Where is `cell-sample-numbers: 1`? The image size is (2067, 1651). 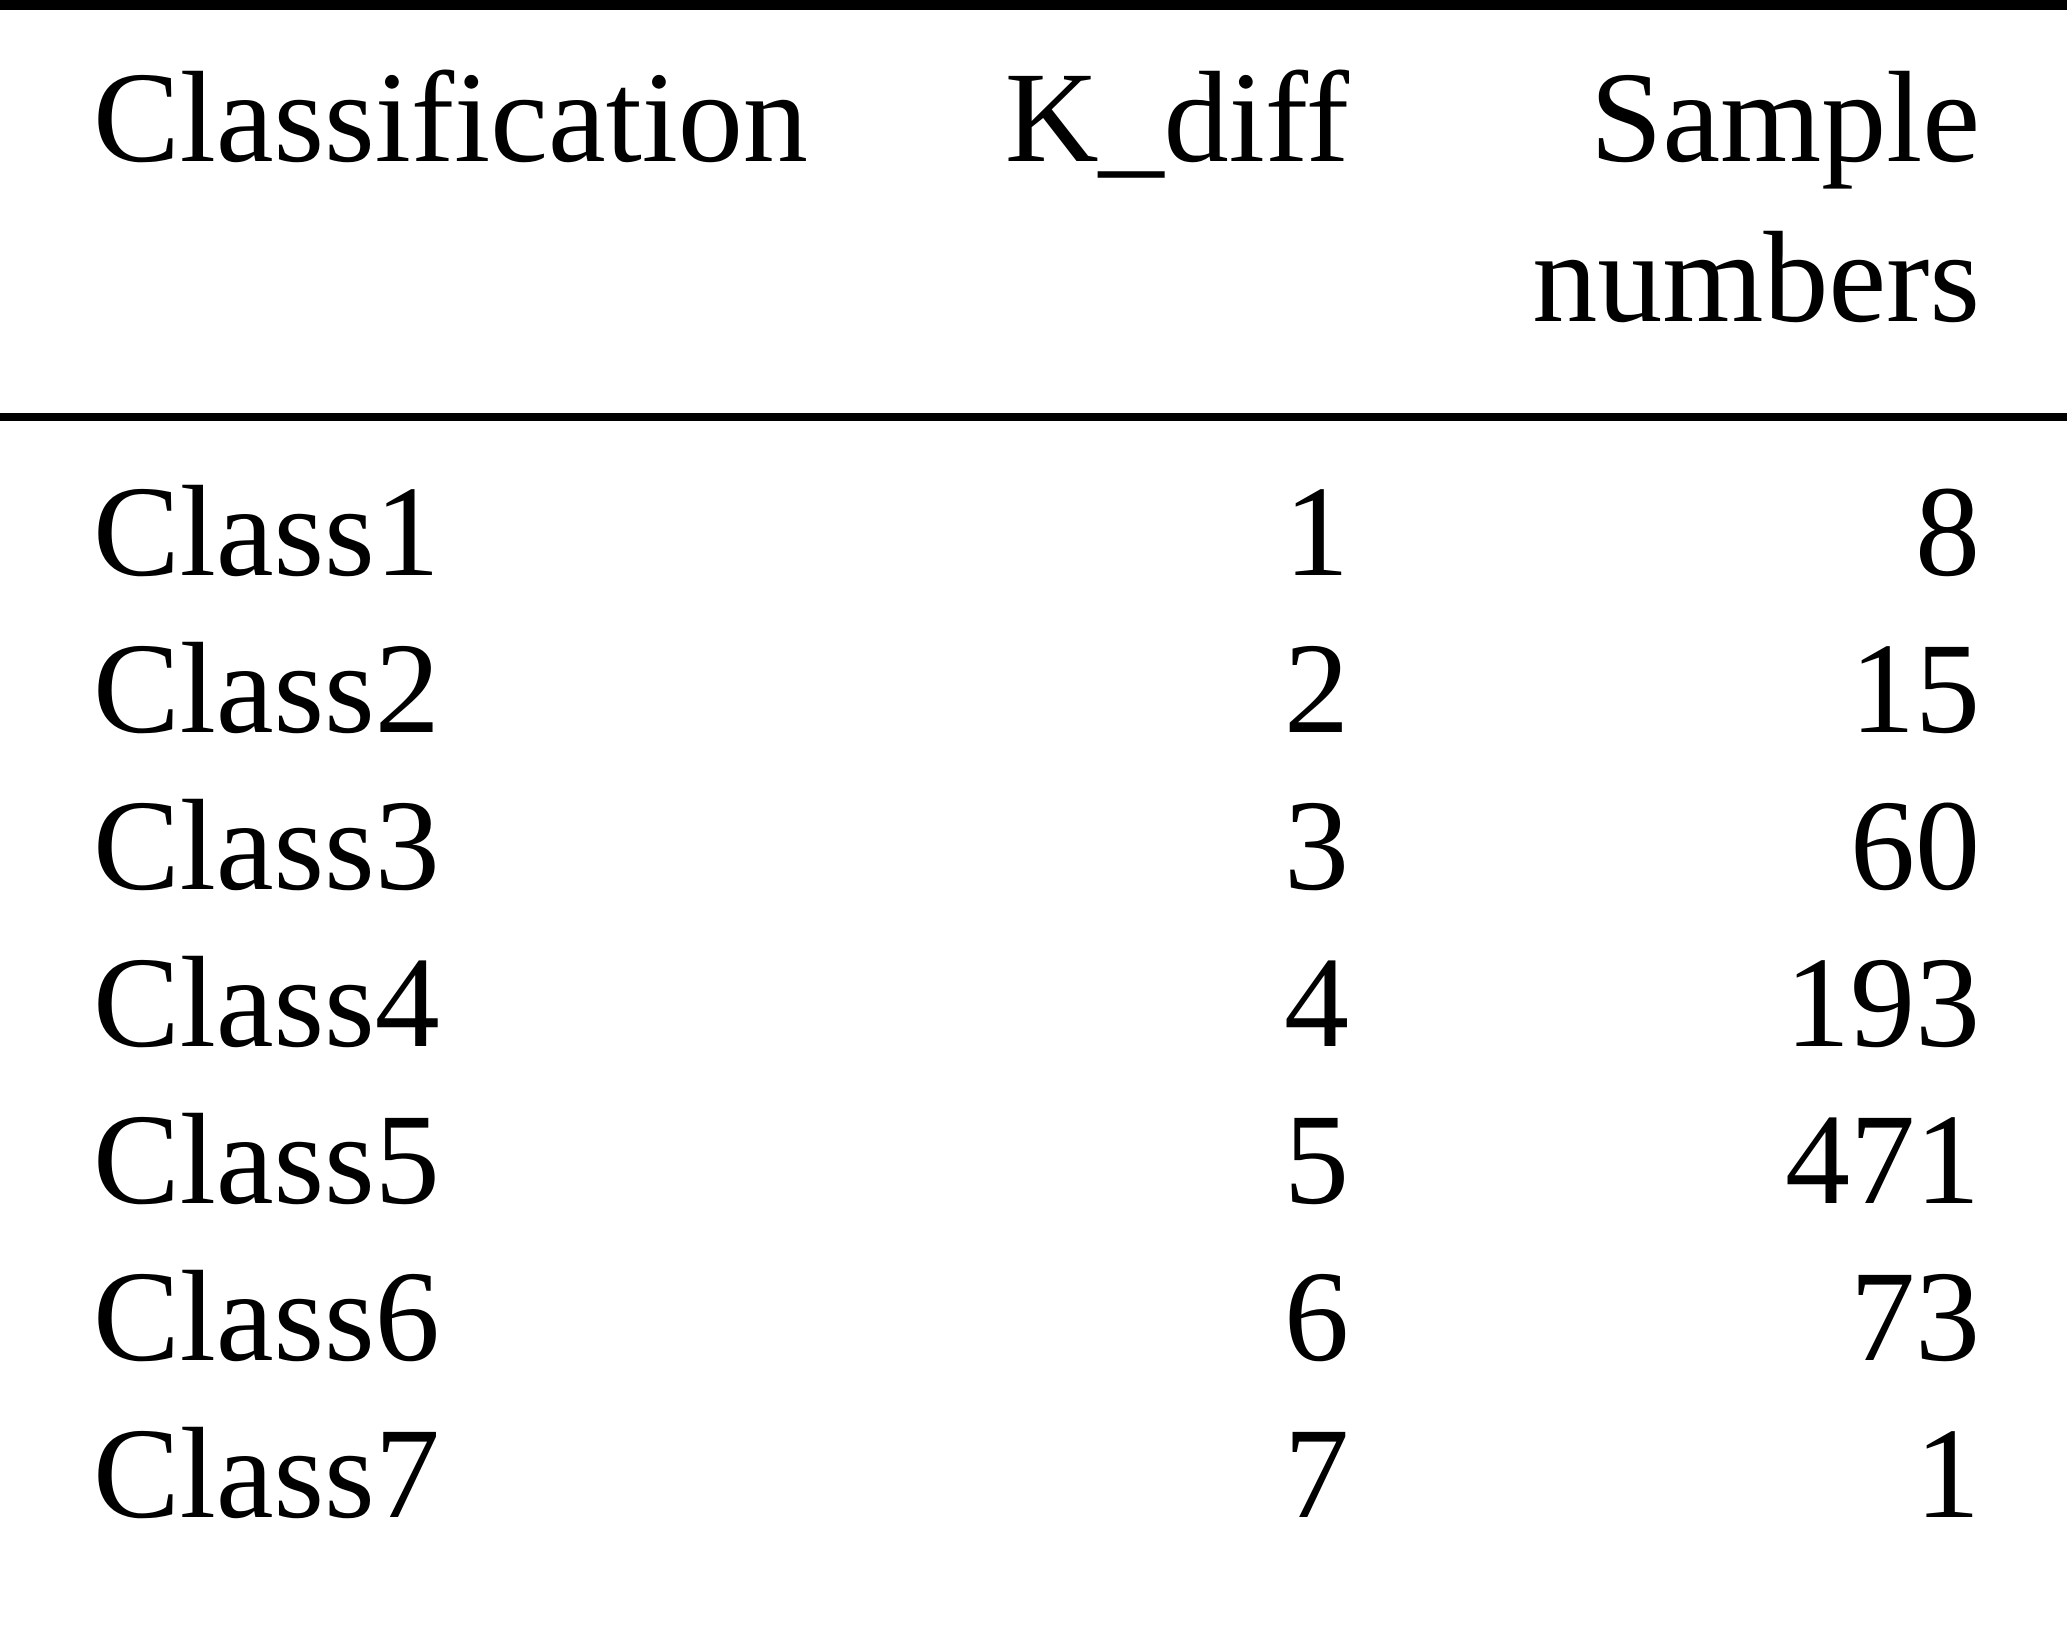
cell-sample-numbers: 1 is located at coordinates (1947, 1474).